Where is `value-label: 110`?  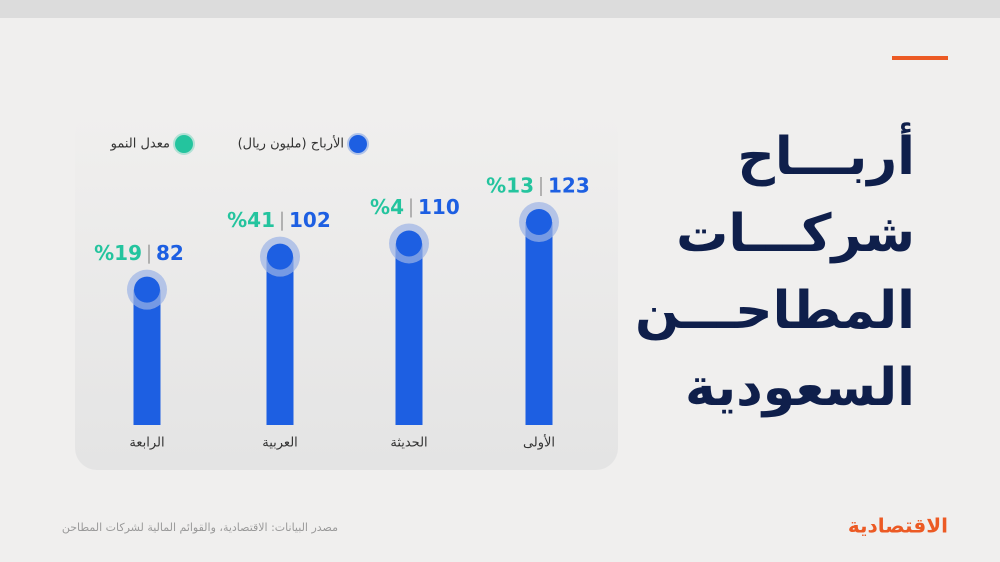
value-label: 110 is located at coordinates (439, 207).